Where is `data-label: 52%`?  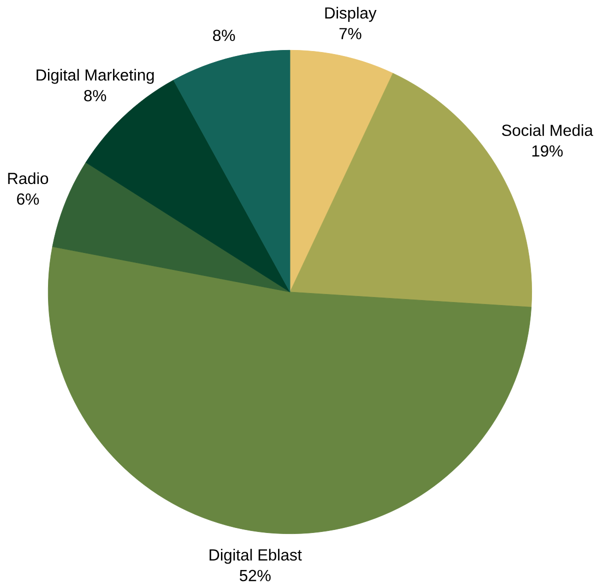
data-label: 52% is located at coordinates (255, 576).